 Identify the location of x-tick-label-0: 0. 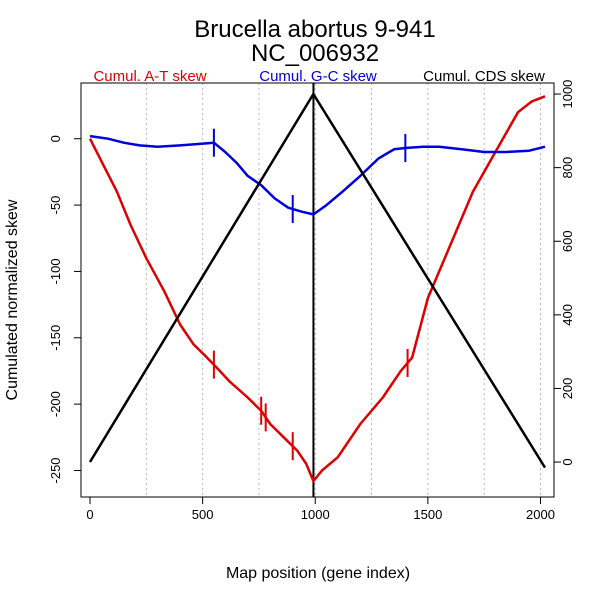
(89, 514).